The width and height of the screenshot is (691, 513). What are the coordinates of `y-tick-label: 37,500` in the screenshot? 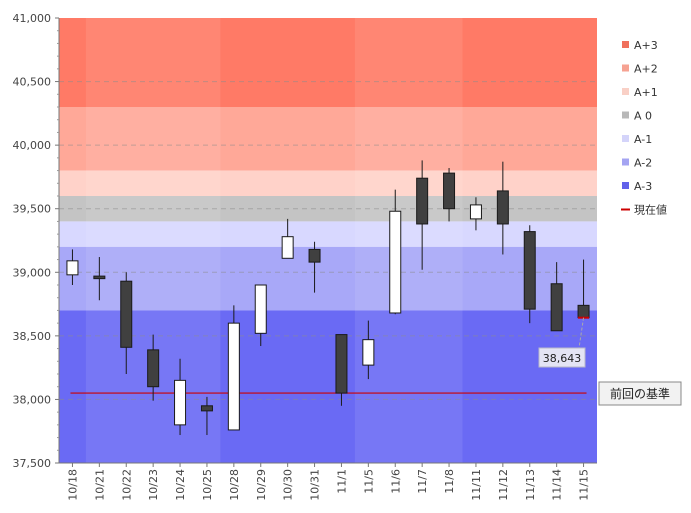 It's located at (32, 463).